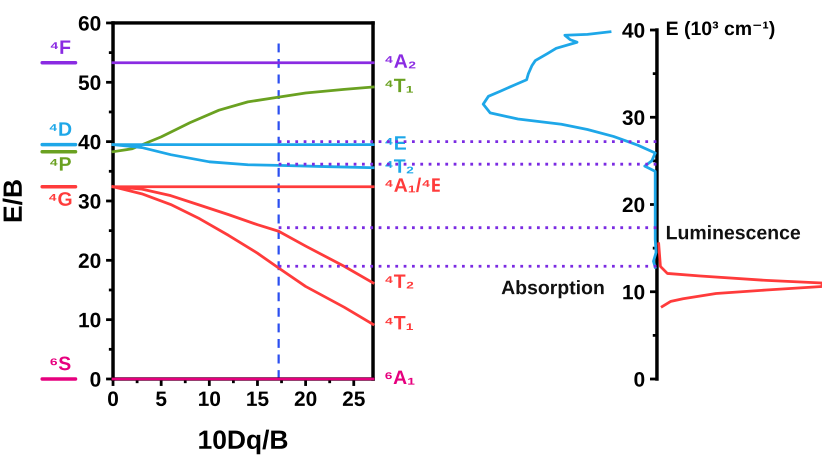 Image resolution: width=822 pixels, height=459 pixels. Describe the element at coordinates (257, 399) in the screenshot. I see `x-tick-label: 15` at that location.